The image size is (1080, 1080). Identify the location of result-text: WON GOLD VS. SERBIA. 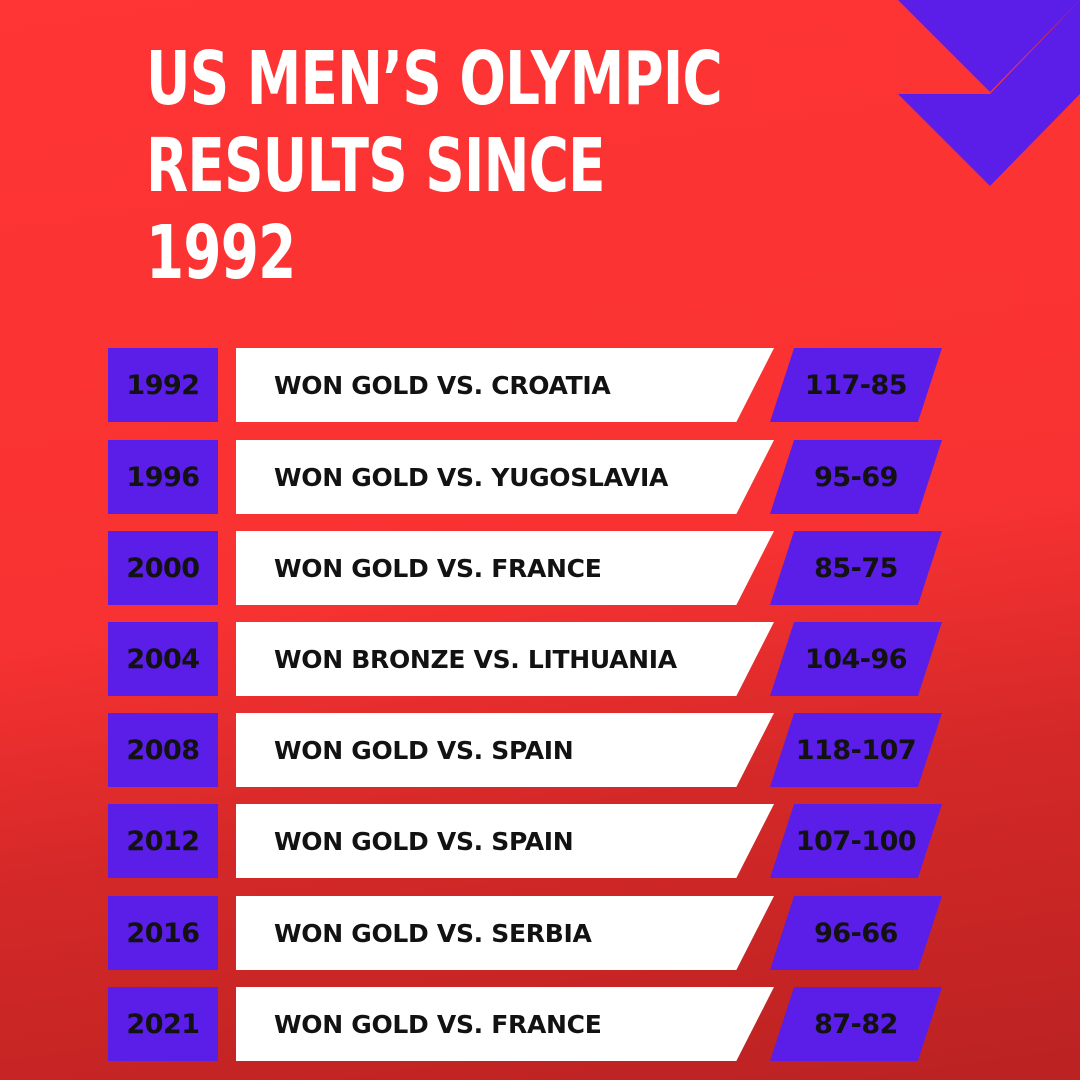
(433, 933).